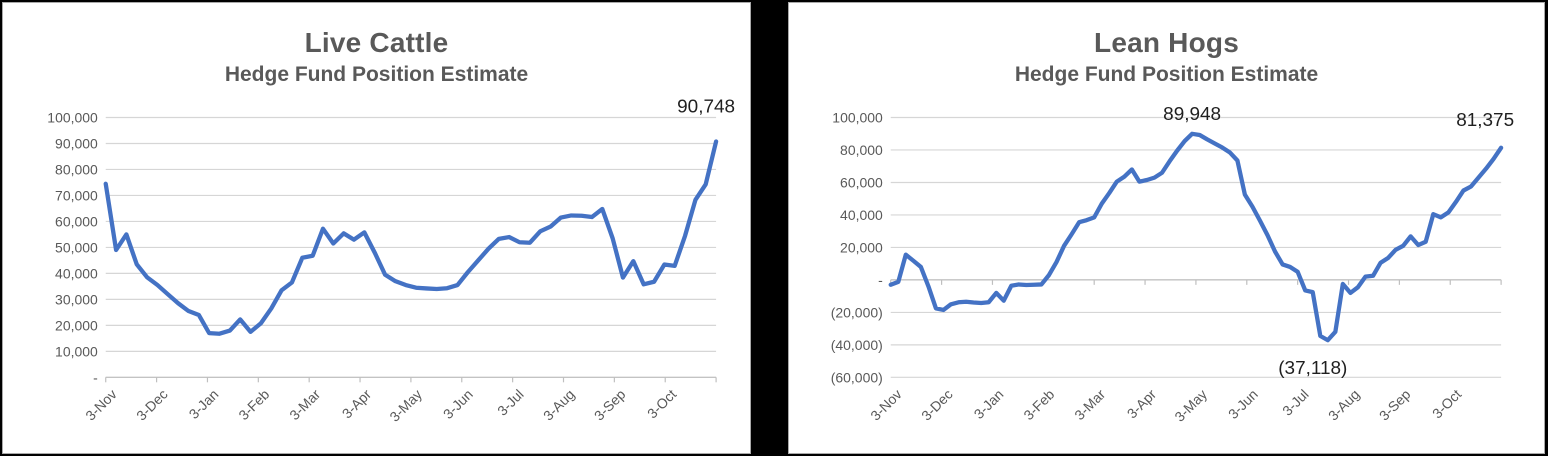 This screenshot has height=456, width=1548. Describe the element at coordinates (857, 345) in the screenshot. I see `y-axis-tick-label: (40,000)` at that location.